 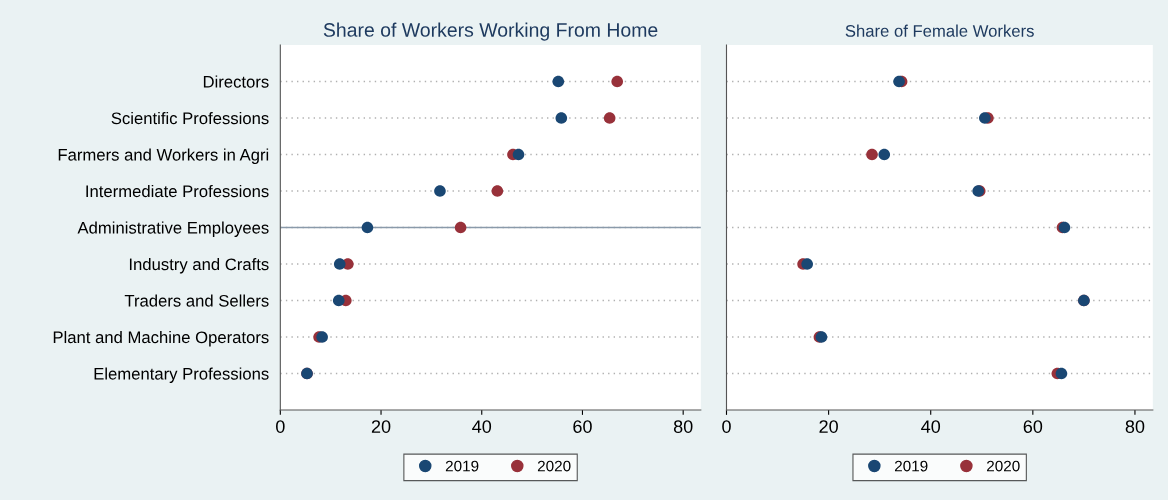 I want to click on y-tick-label: Elementary Professions, so click(x=181, y=375).